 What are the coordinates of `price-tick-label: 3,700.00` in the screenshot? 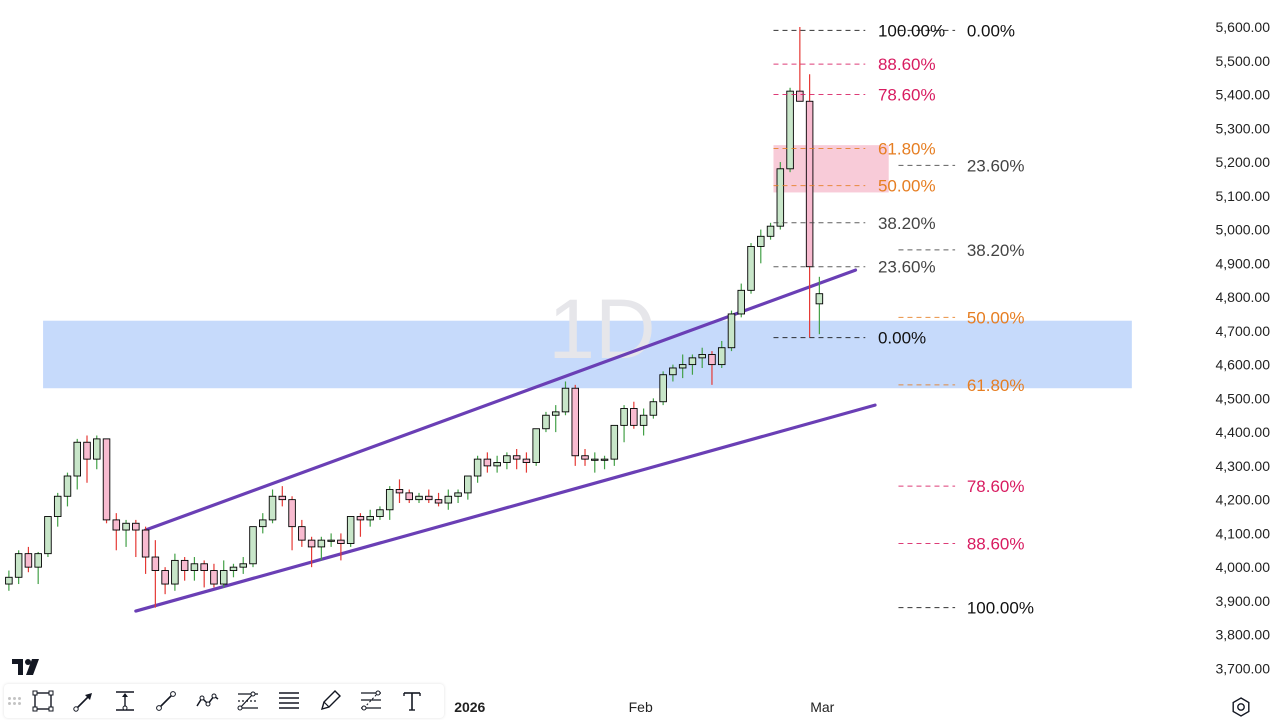 It's located at (1243, 668).